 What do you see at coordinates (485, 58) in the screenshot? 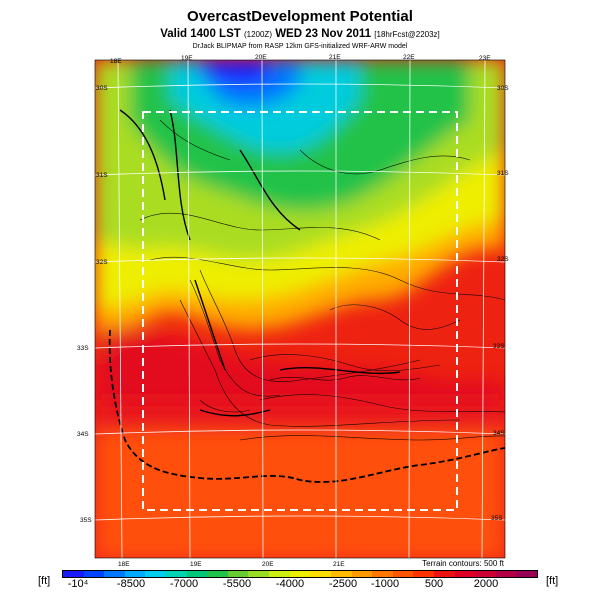
I see `lon-label-top: 23E` at bounding box center [485, 58].